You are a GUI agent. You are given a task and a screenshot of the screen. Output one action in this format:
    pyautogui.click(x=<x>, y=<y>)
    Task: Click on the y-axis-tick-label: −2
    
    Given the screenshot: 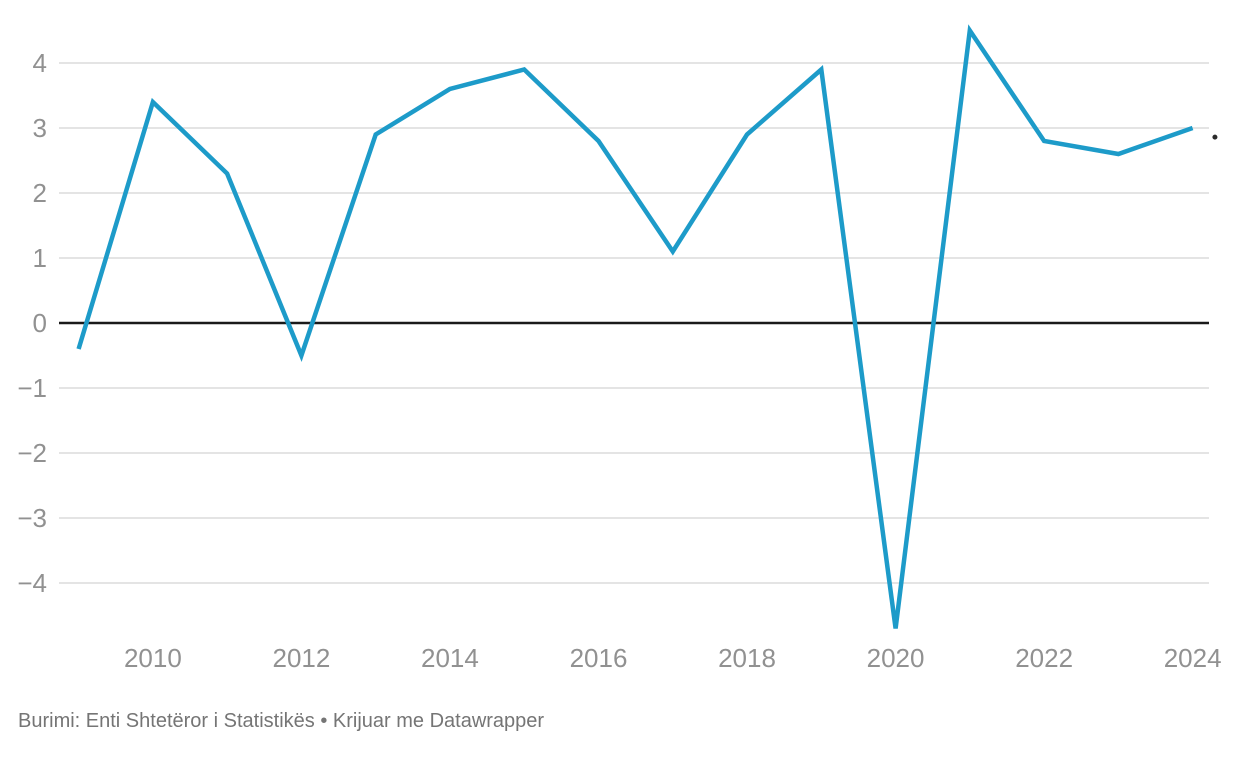 What is the action you would take?
    pyautogui.click(x=32, y=453)
    